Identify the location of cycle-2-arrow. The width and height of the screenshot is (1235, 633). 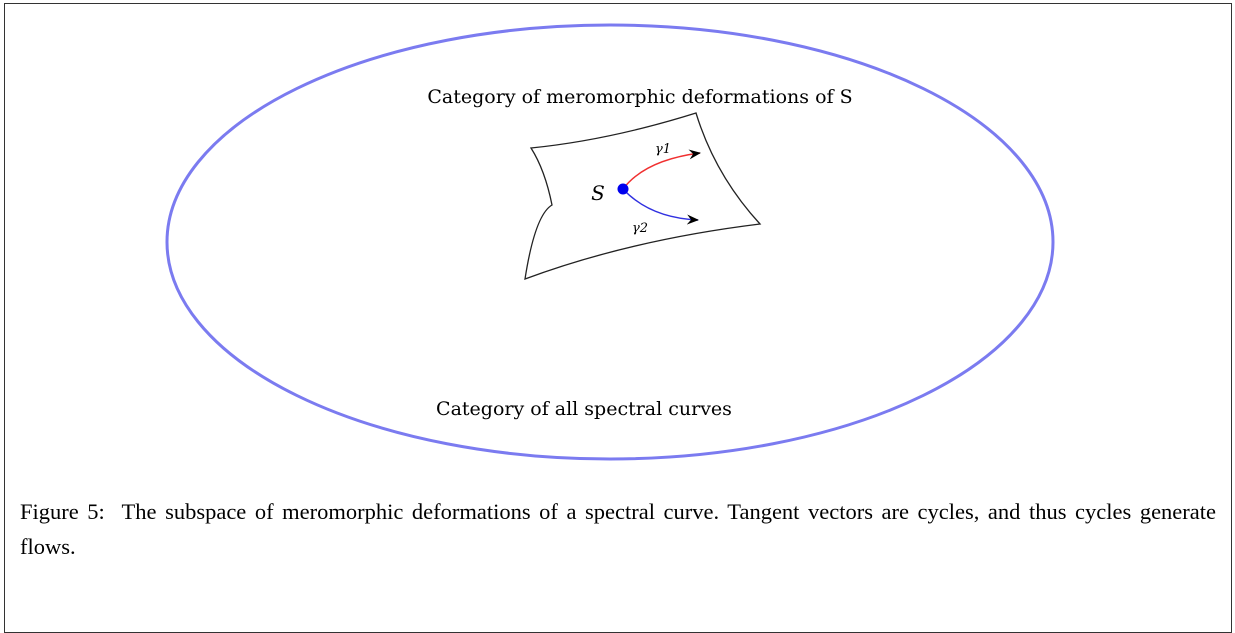
(660, 206).